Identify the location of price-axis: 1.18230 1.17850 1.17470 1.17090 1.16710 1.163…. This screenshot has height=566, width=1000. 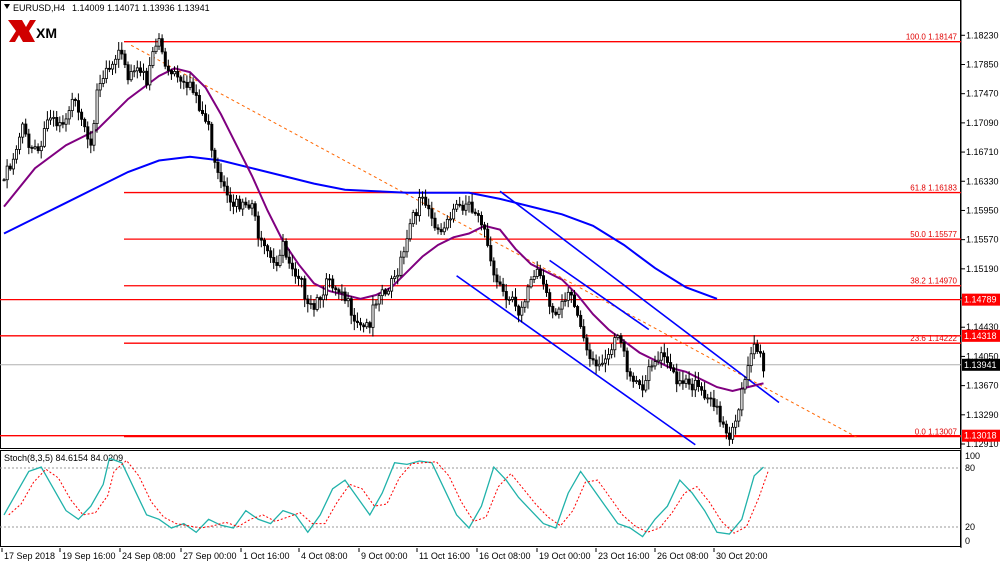
(980, 239).